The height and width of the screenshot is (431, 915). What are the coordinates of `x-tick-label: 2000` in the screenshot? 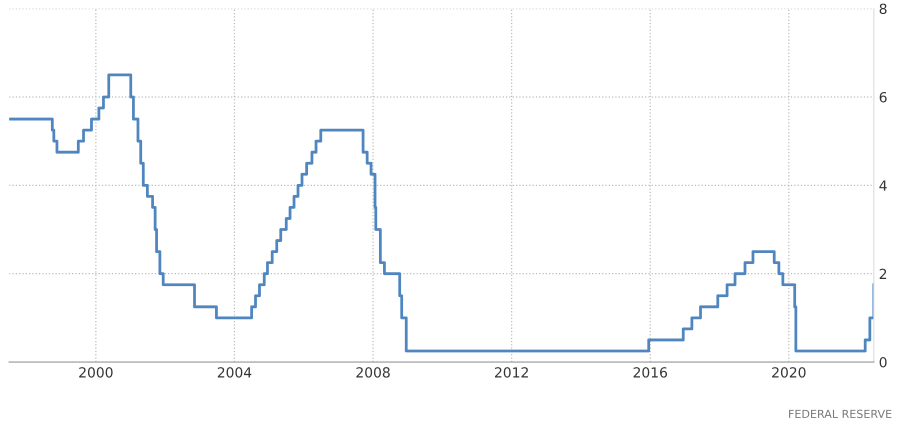 It's located at (96, 372).